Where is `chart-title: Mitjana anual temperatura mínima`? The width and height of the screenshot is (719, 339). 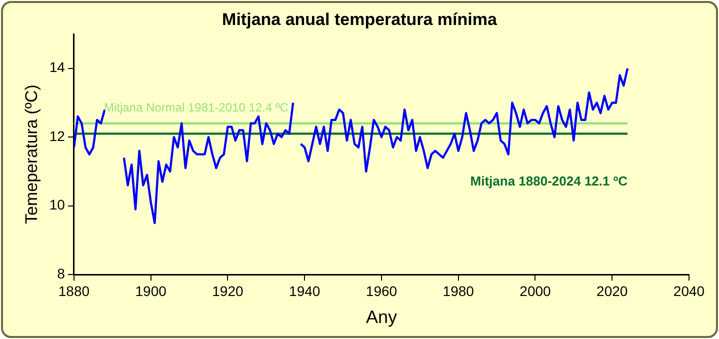
chart-title: Mitjana anual temperatura mínima is located at coordinates (359, 20).